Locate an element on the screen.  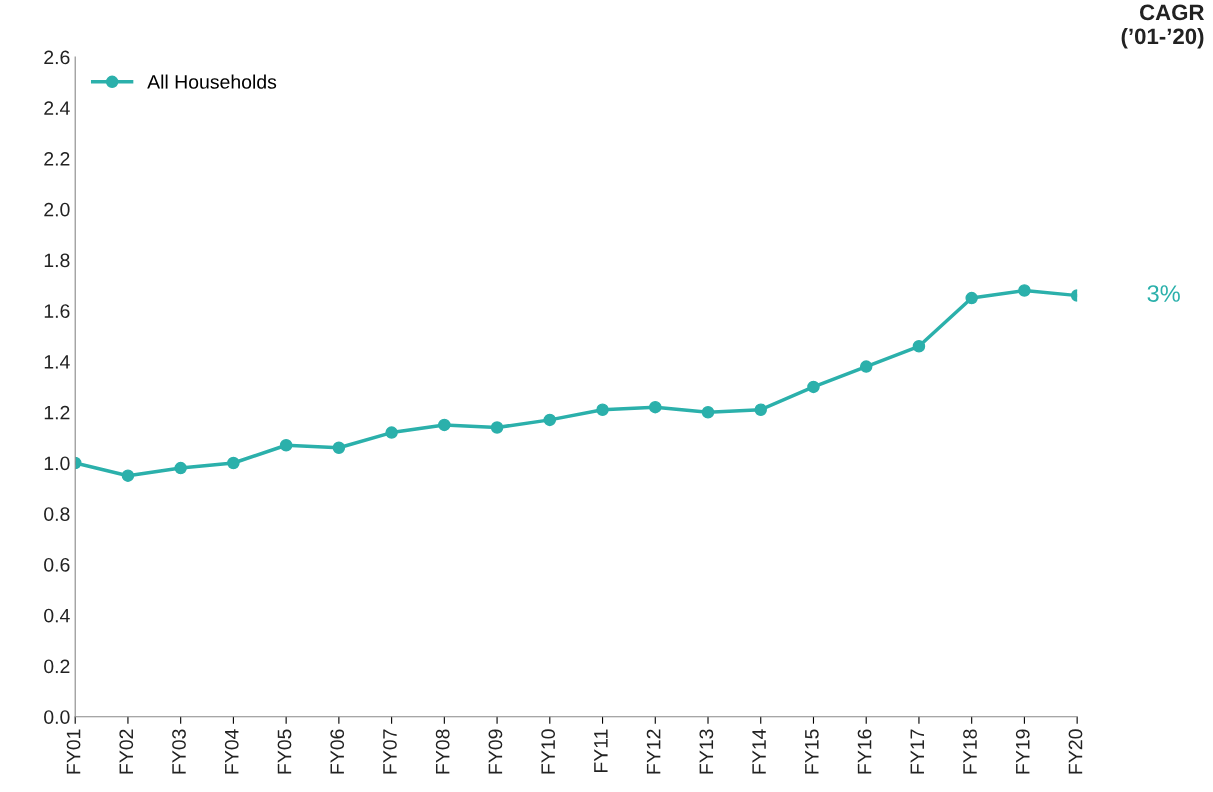
x-tick-label: FY04 is located at coordinates (231, 751).